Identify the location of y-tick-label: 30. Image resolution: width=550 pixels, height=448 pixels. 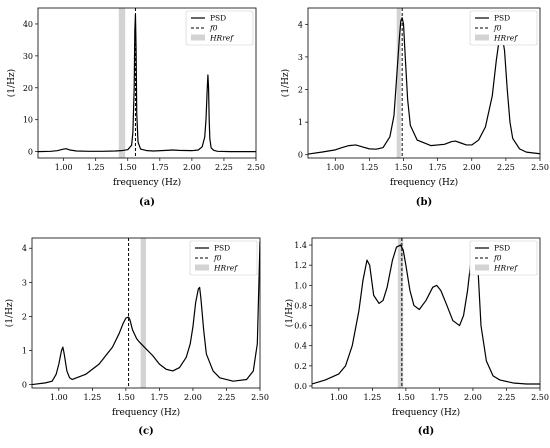
(28, 56).